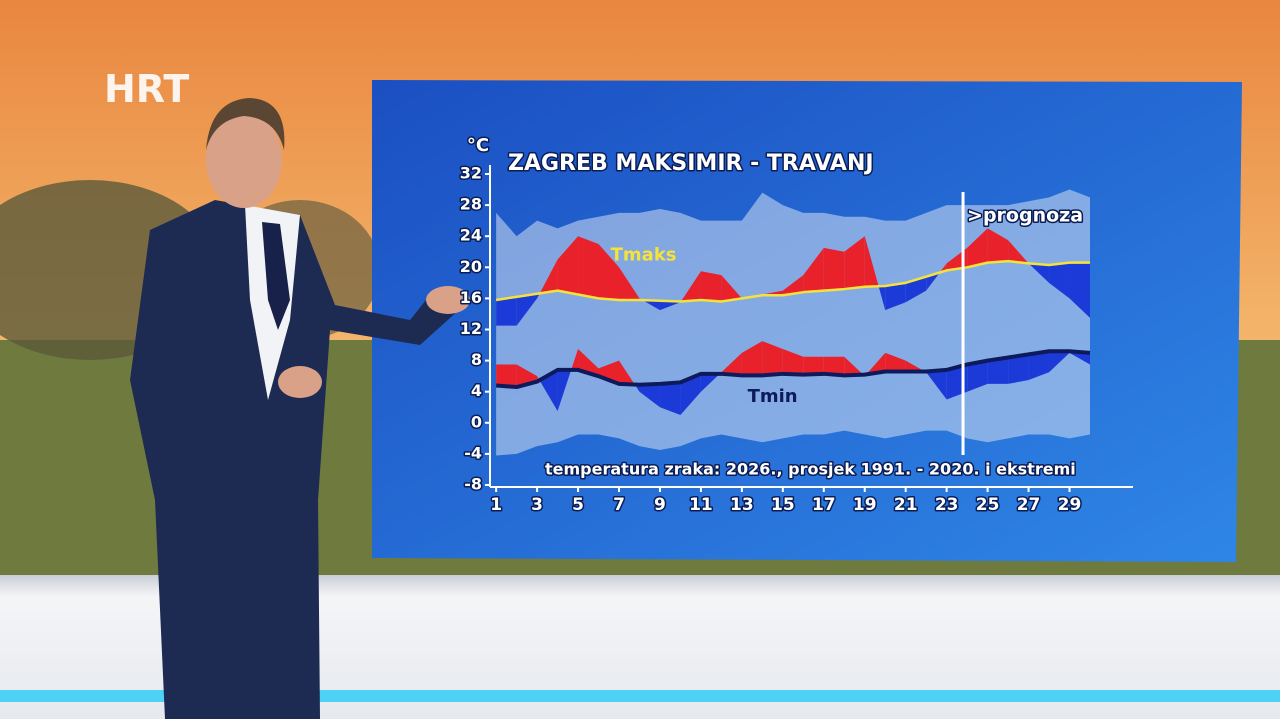  Describe the element at coordinates (1025, 216) in the screenshot. I see `forecast-label: >prognoza` at that location.